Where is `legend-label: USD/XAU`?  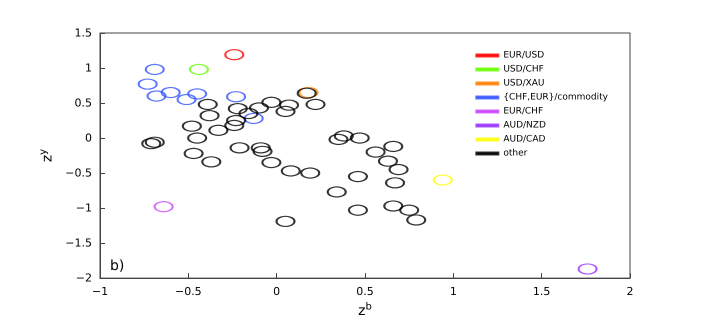
legend-label: USD/XAU is located at coordinates (524, 83).